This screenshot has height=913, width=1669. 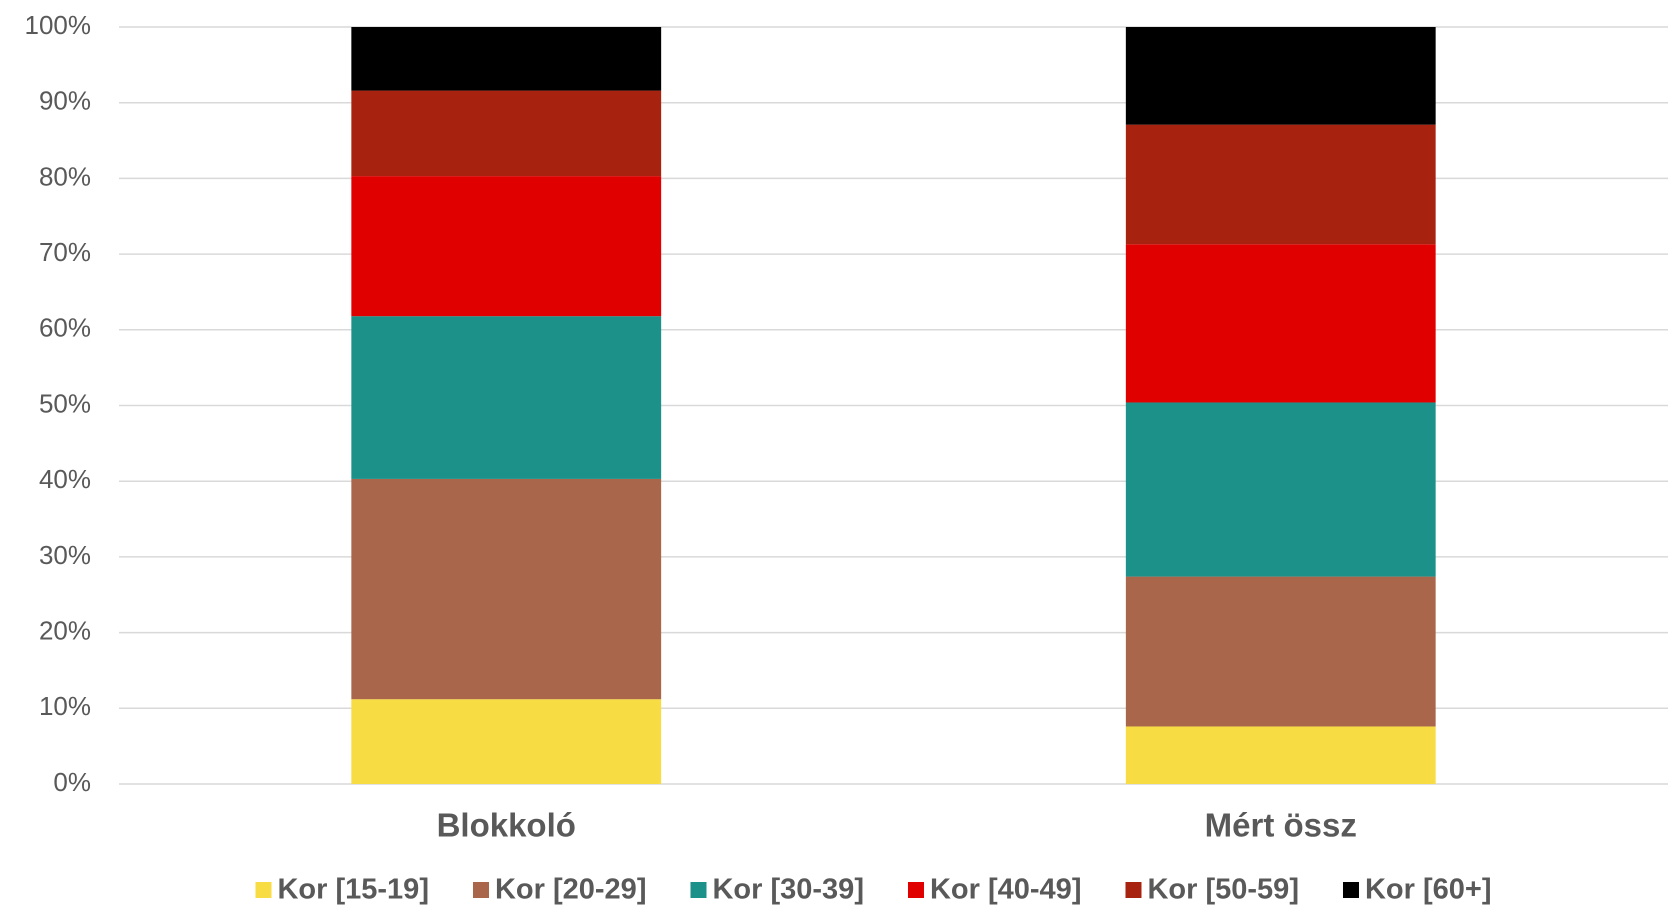 I want to click on y-tick-label: 80%, so click(x=65, y=176).